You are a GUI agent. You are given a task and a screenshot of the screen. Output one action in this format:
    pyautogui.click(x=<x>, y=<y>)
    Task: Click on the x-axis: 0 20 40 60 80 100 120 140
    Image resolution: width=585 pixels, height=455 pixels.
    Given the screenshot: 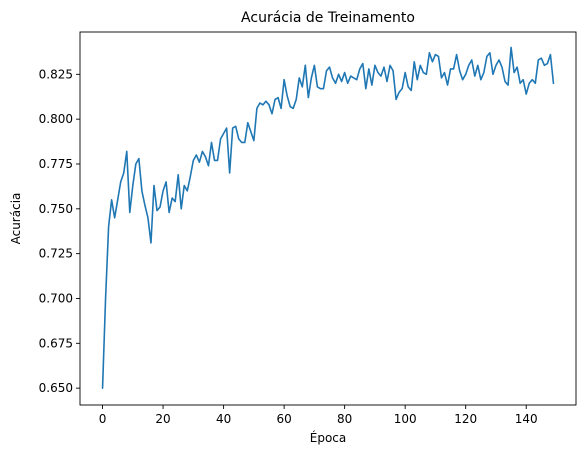 What is the action you would take?
    pyautogui.click(x=318, y=415)
    